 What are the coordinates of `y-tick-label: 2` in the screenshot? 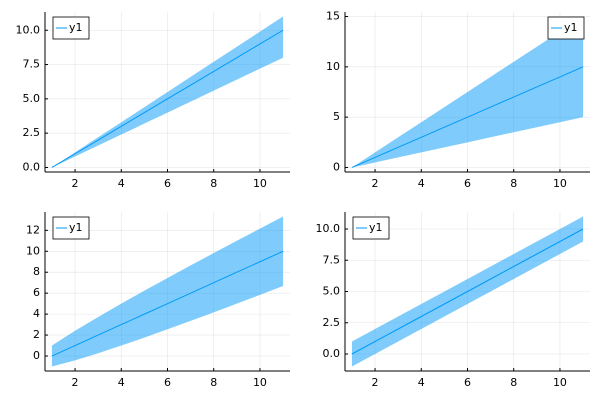 It's located at (36, 334).